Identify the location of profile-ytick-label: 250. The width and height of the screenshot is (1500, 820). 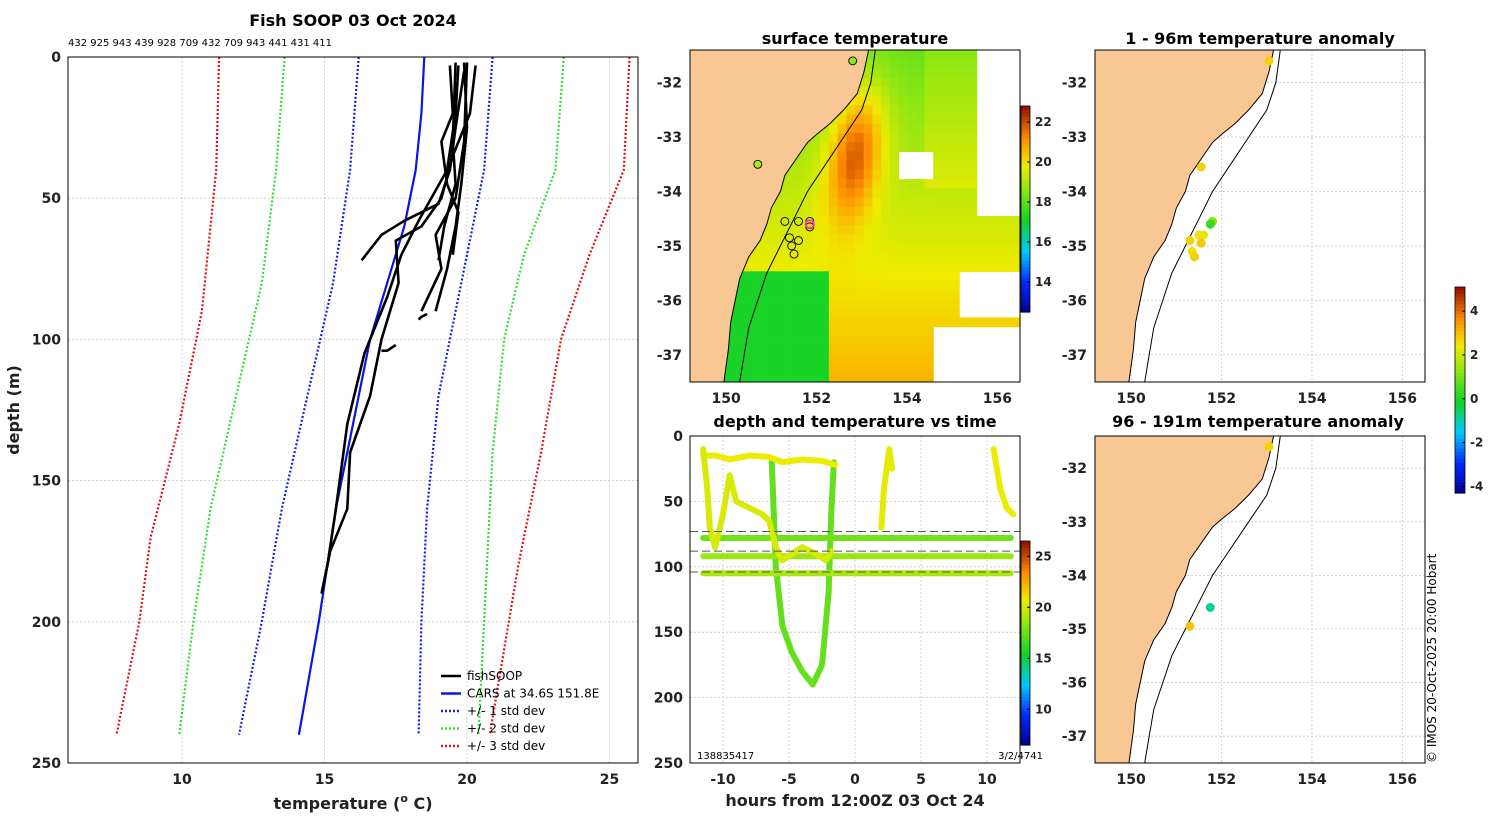
(46, 764).